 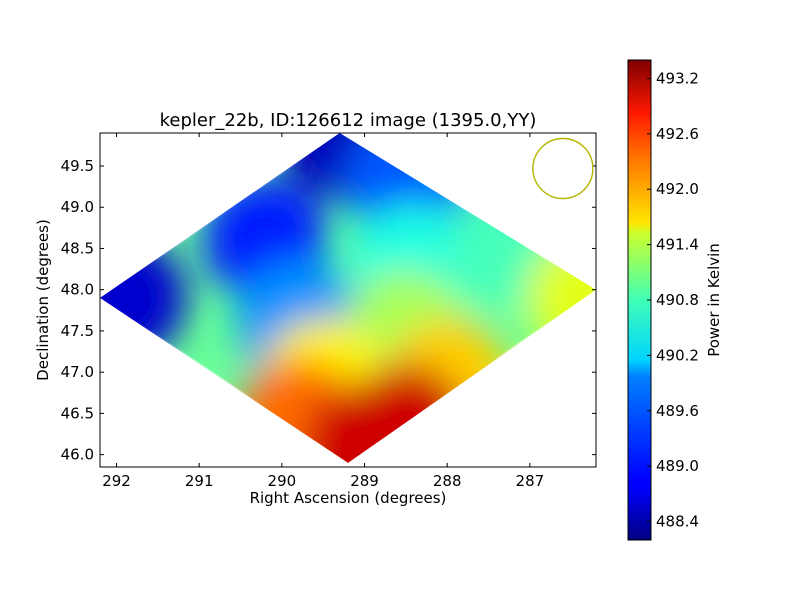 I want to click on y-tick-label-3: 47.5, so click(x=77, y=331).